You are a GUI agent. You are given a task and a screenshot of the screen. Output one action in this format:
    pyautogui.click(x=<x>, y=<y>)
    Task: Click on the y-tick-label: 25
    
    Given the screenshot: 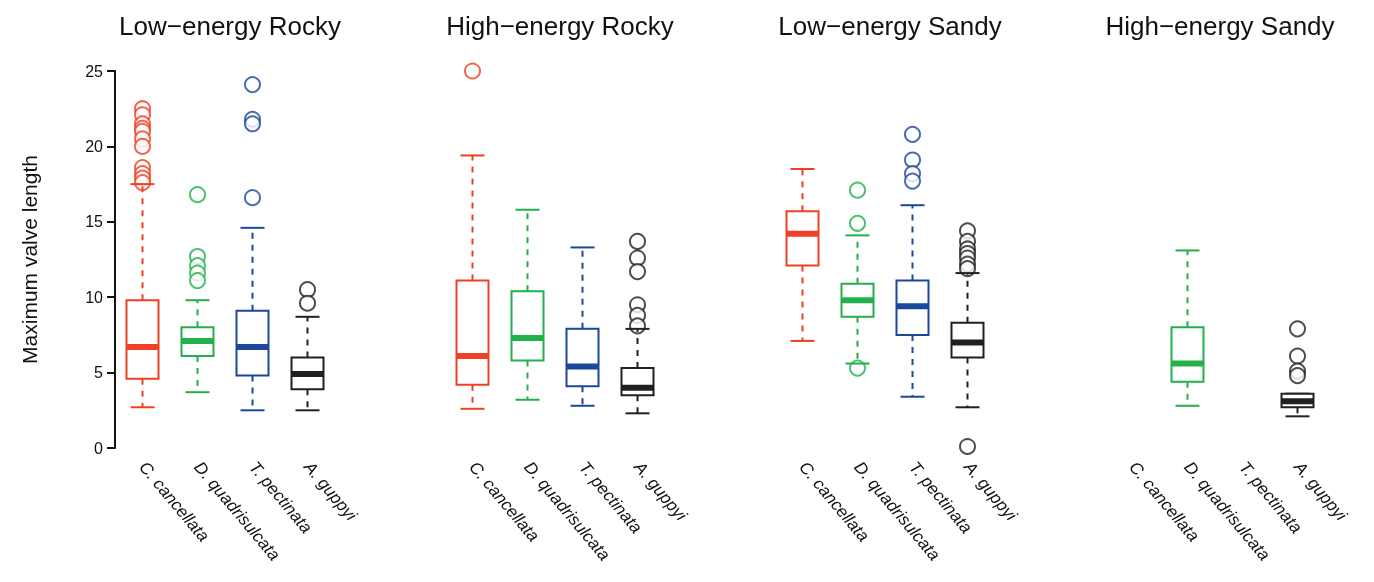 What is the action you would take?
    pyautogui.click(x=94, y=71)
    